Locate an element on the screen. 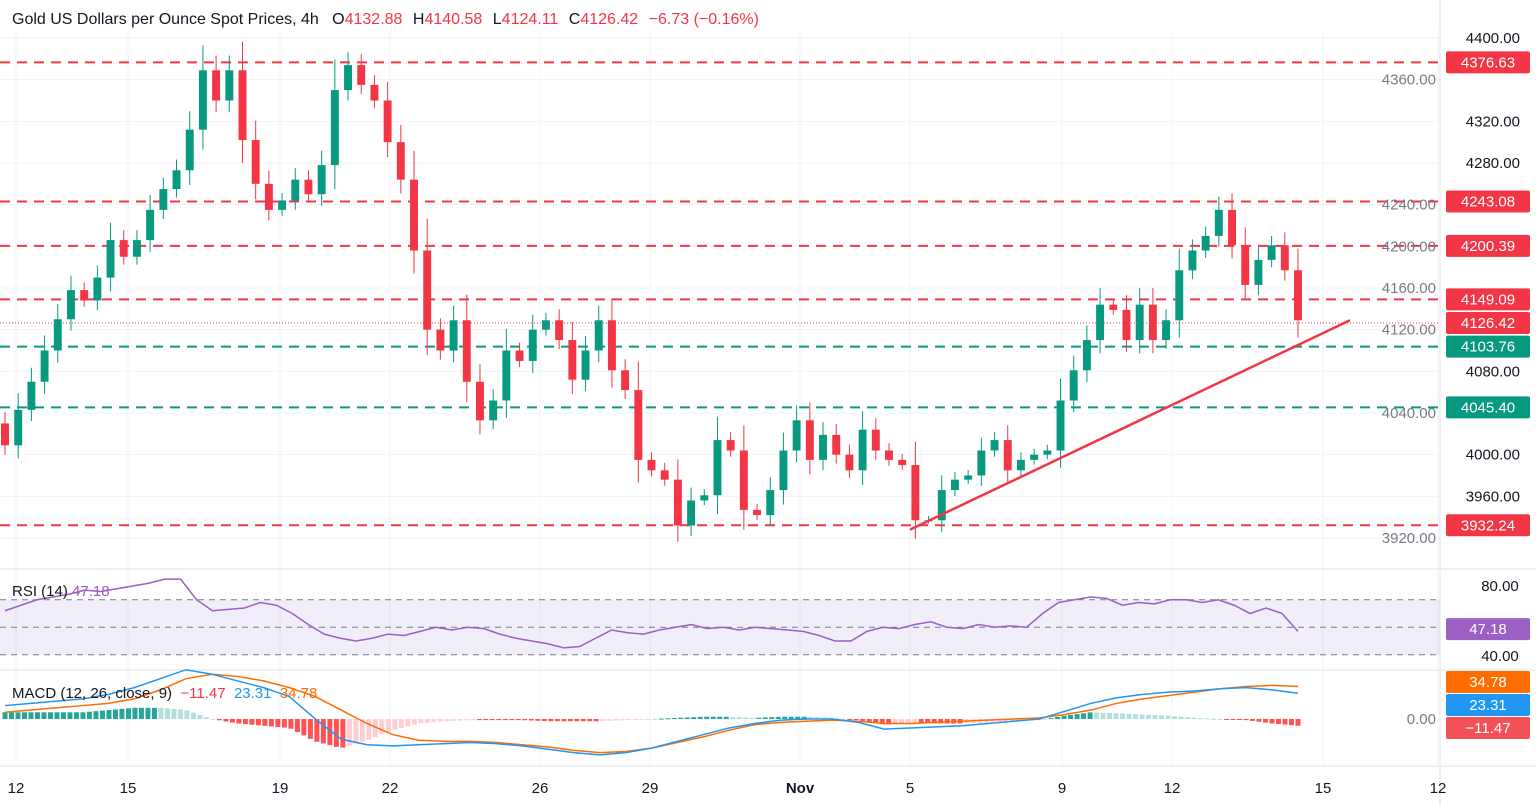  rsi-badge: 47.18 is located at coordinates (1488, 629).